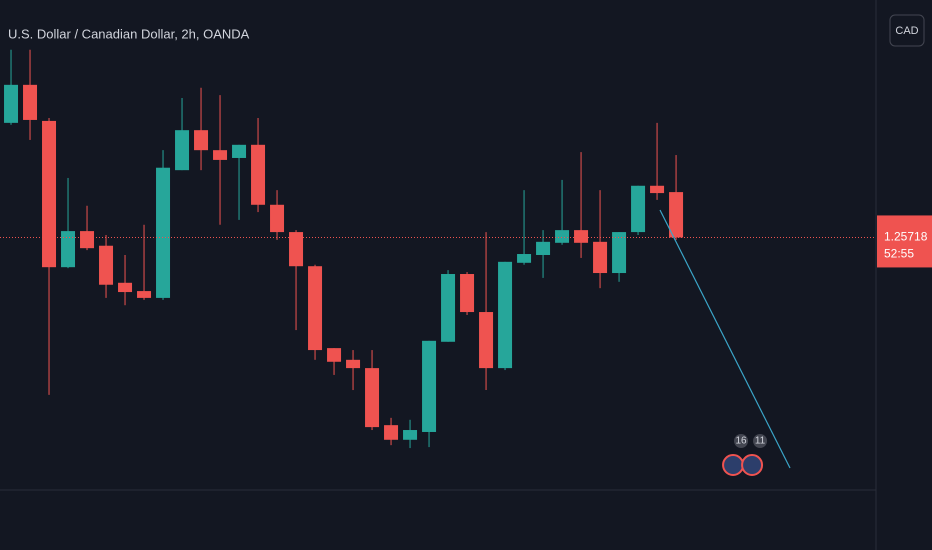 The width and height of the screenshot is (932, 550). I want to click on countdown-label: 52:55, so click(899, 254).